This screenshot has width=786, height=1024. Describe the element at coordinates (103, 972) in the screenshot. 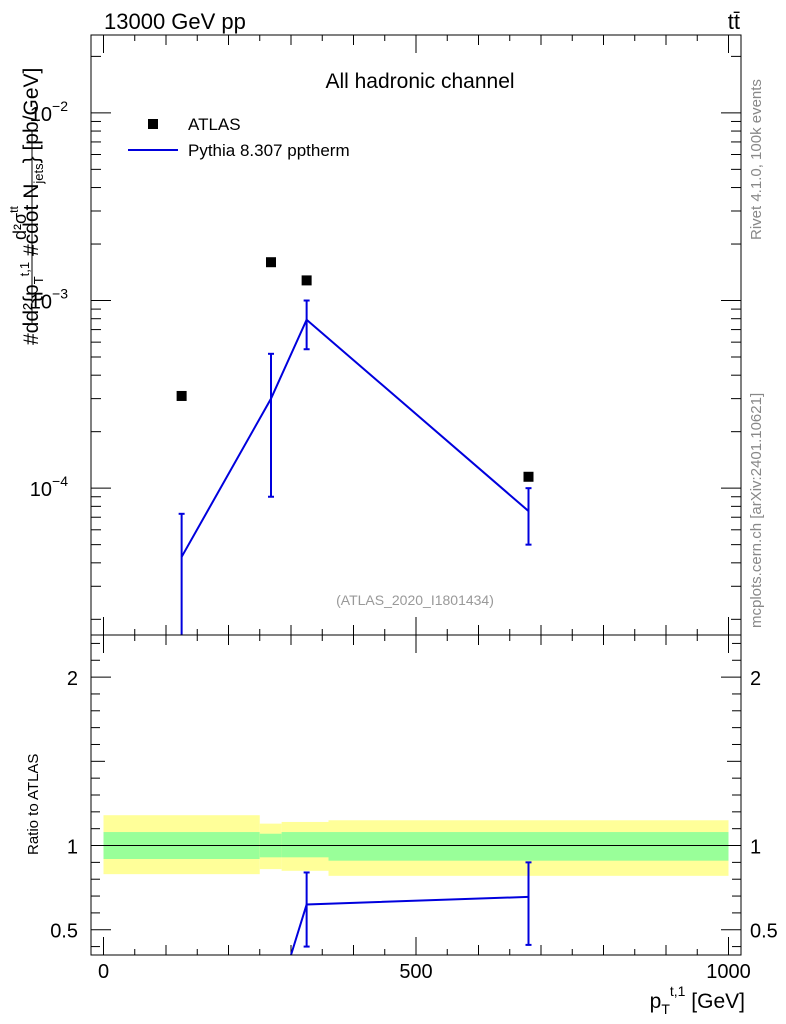

I see `x-tick-label: 0` at that location.